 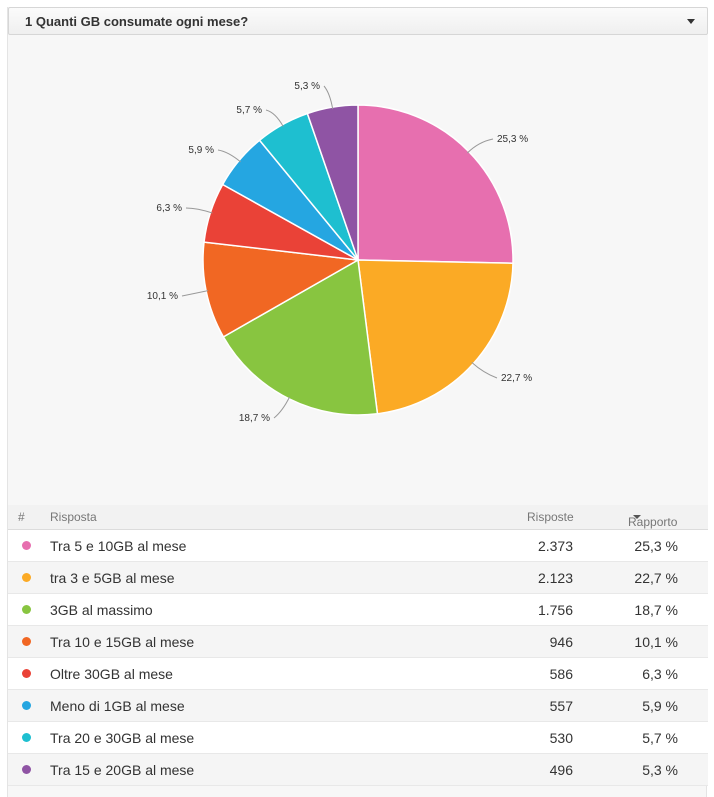 I want to click on pie-data-label: 5,3 %, so click(x=307, y=86).